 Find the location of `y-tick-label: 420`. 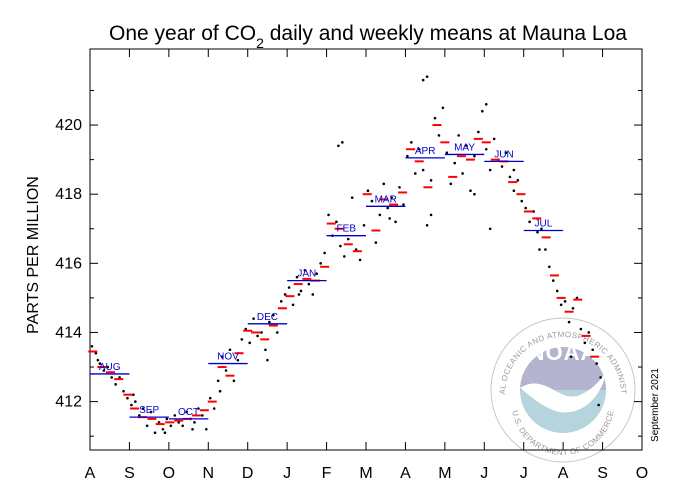

y-tick-label: 420 is located at coordinates (68, 125).